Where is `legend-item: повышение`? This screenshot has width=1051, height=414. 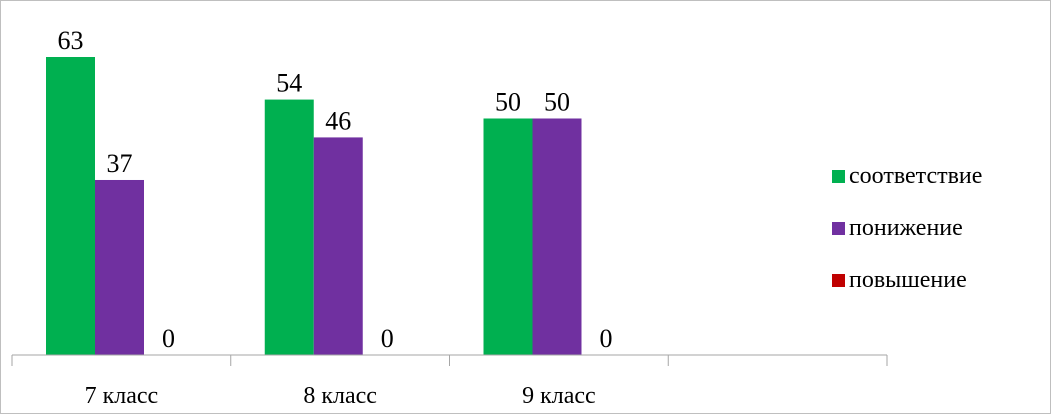
legend-item: повышение is located at coordinates (937, 280).